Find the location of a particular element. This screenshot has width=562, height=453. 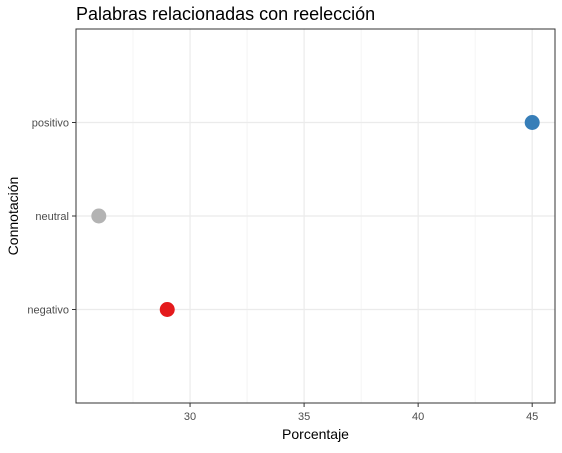

x-tick-label: 35 is located at coordinates (304, 417).